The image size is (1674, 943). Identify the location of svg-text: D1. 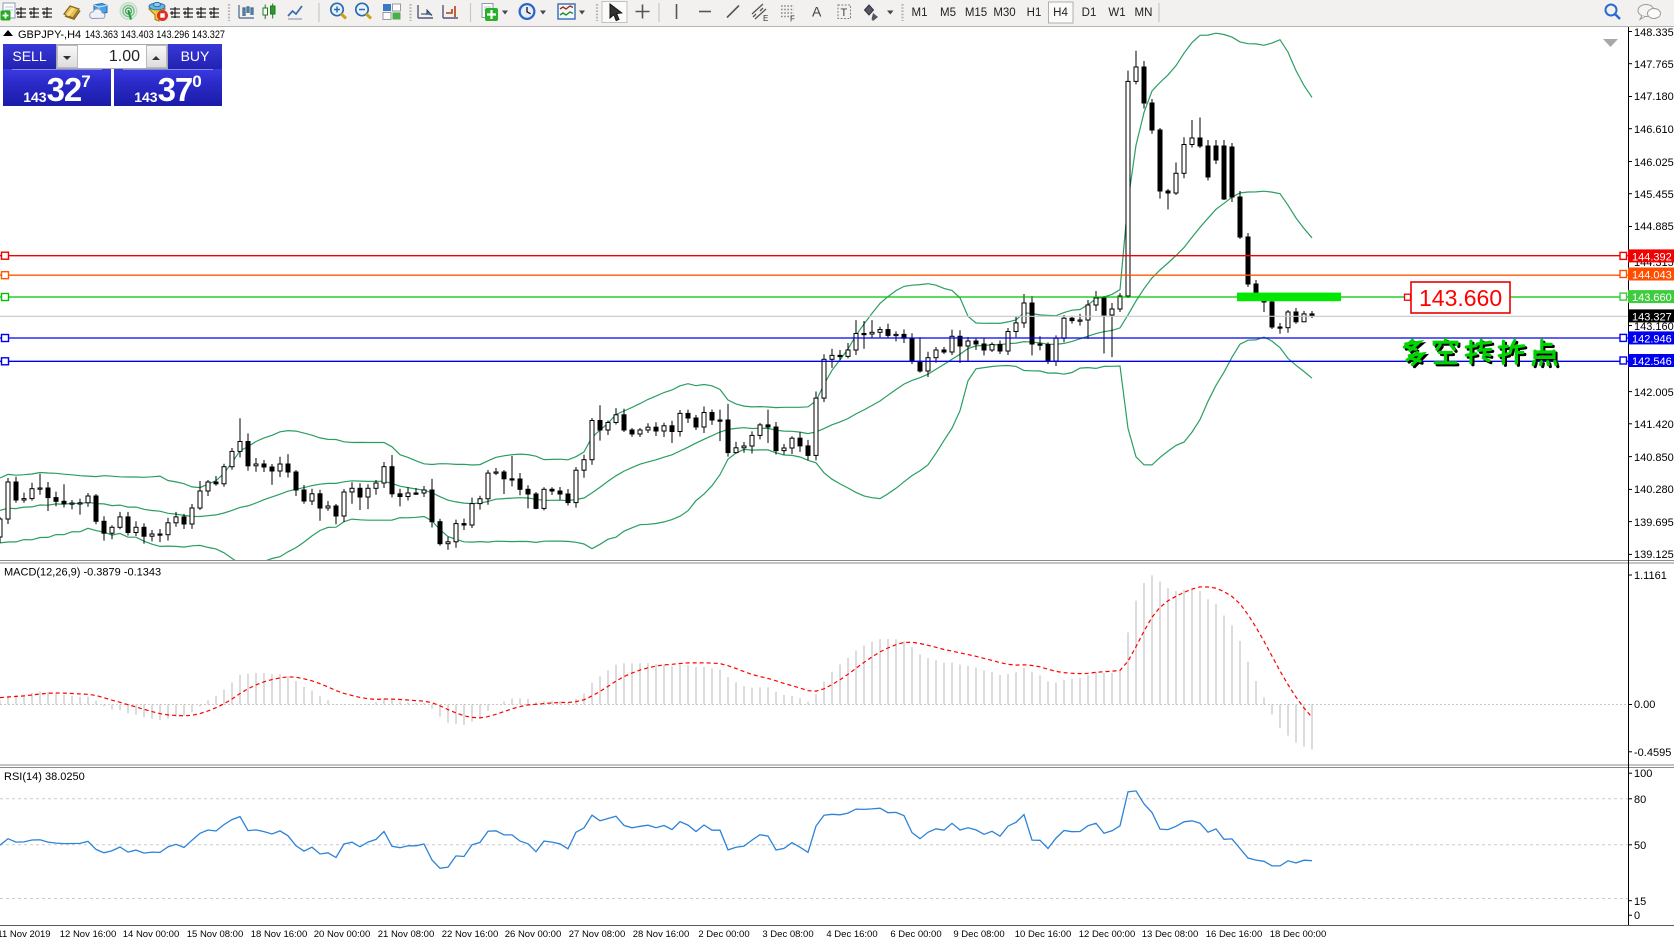
(1089, 13).